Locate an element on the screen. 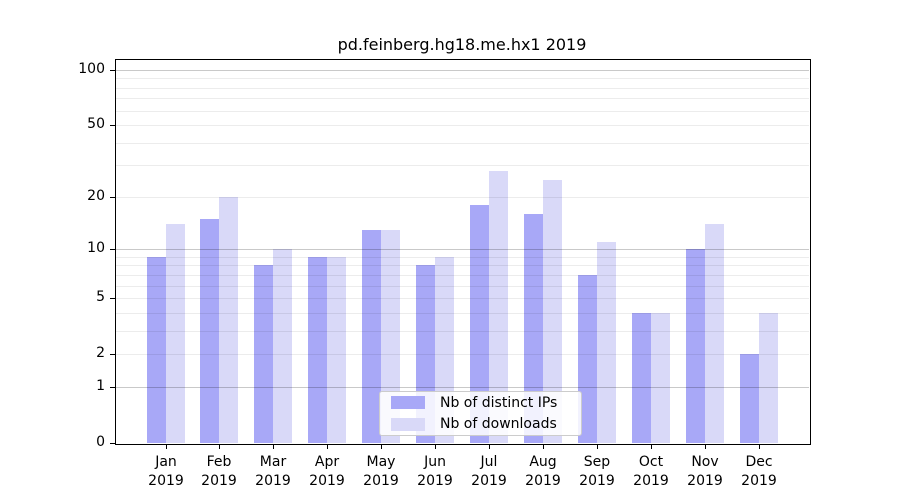 The image size is (900, 500). x-tick-mark-sep is located at coordinates (597, 446).